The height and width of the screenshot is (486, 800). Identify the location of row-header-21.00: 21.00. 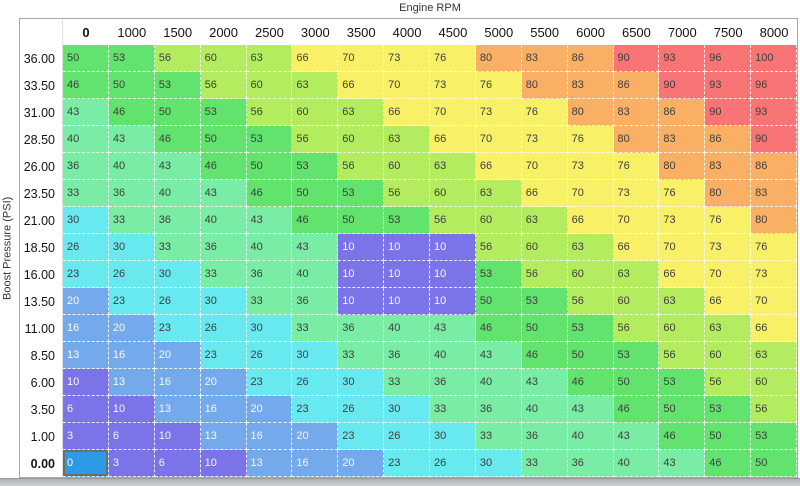
(41, 220).